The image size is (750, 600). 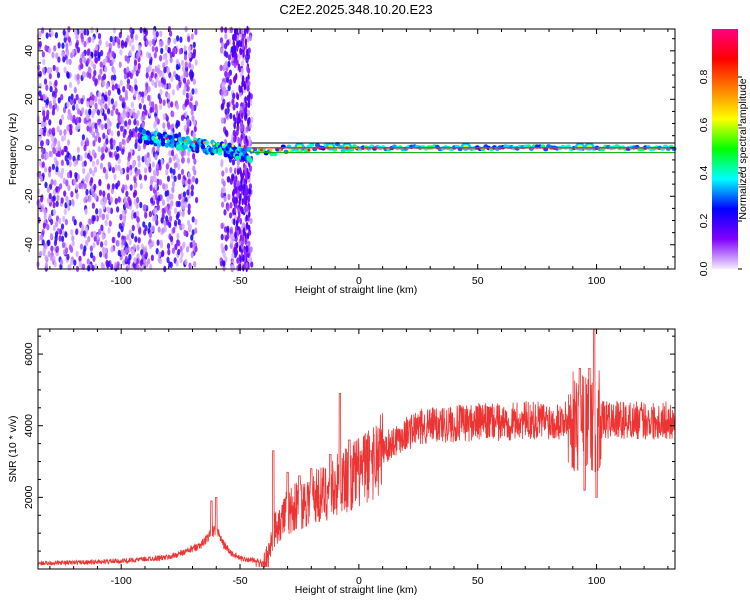 What do you see at coordinates (166, 138) in the screenshot?
I see `spectrogram-core-cell` at bounding box center [166, 138].